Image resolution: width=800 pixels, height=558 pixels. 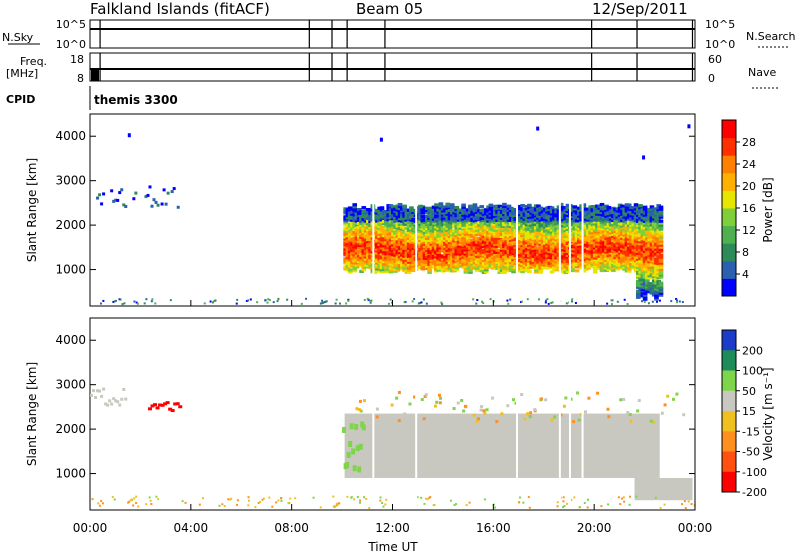 I want to click on colorbar-tick-label-2: 50, so click(x=749, y=391).